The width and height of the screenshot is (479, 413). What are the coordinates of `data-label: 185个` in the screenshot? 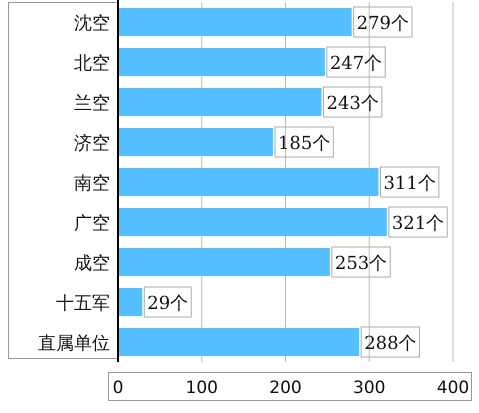 It's located at (304, 143).